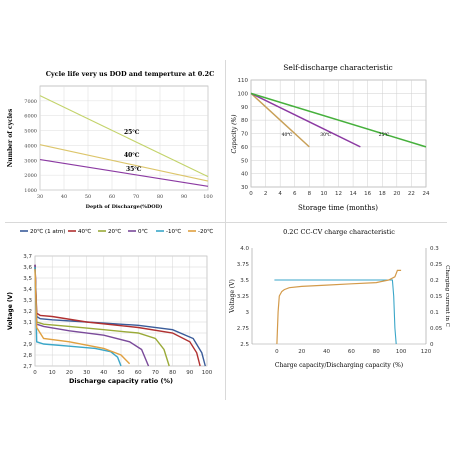 This screenshot has width=452, height=456. I want to click on y-tick-label: 4000, so click(30, 146).